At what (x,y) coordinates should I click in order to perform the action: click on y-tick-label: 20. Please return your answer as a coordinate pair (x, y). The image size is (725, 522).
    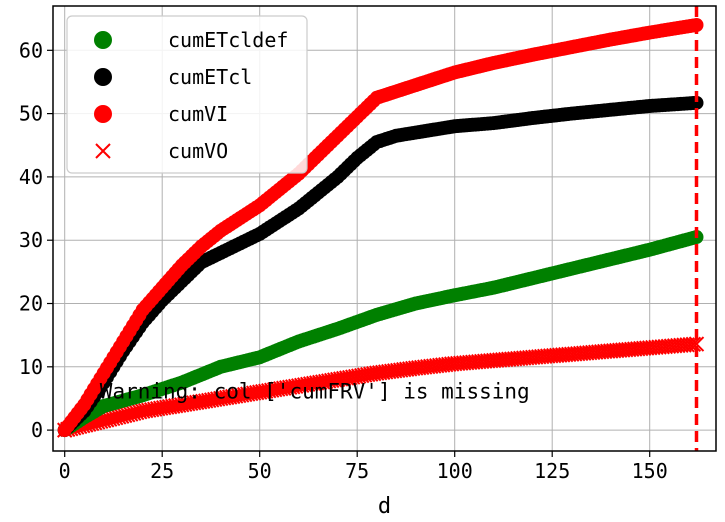
    Looking at the image, I should click on (31, 304).